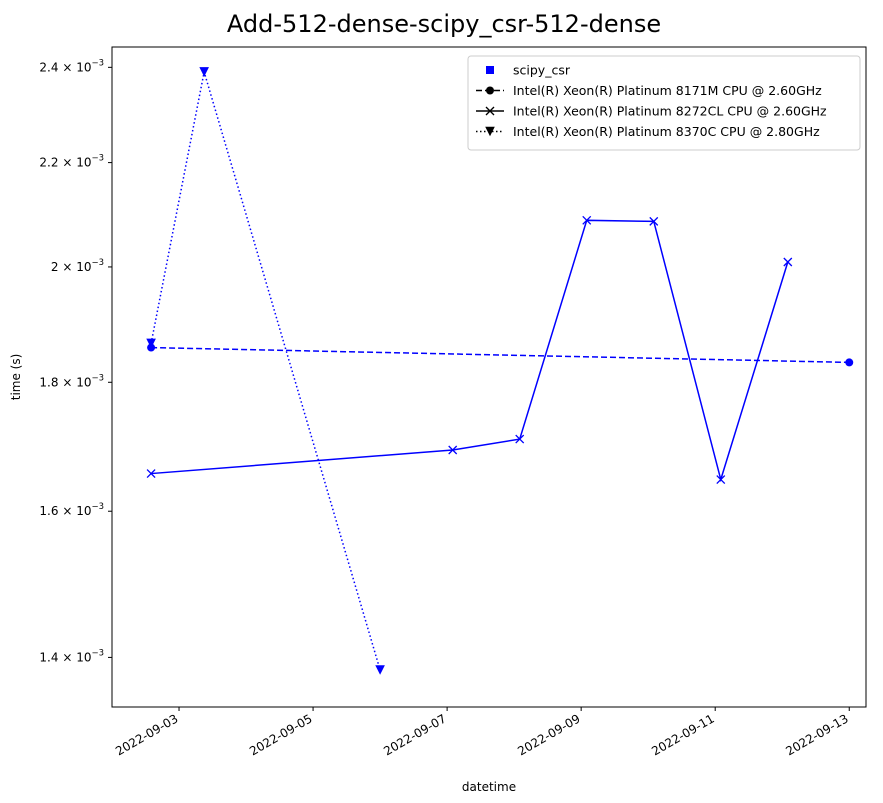 The image size is (883, 803). I want to click on y-tick-label: 2 × 10⁻³, so click(77, 266).